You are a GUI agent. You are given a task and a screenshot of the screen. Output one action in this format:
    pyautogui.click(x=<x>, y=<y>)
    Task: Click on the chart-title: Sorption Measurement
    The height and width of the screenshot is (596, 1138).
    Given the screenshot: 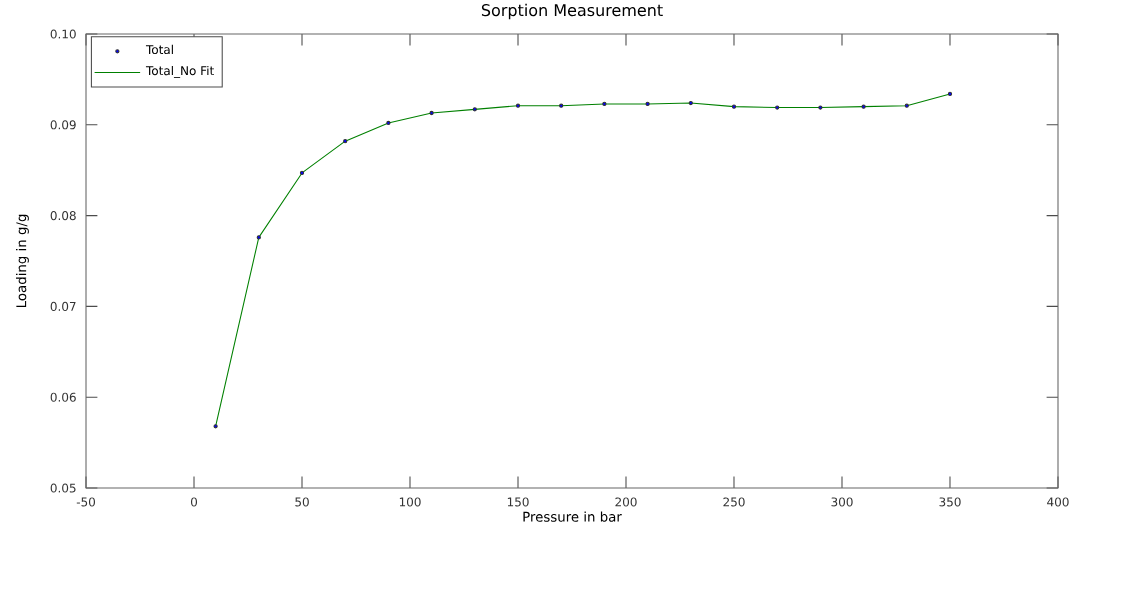 What is the action you would take?
    pyautogui.click(x=572, y=11)
    